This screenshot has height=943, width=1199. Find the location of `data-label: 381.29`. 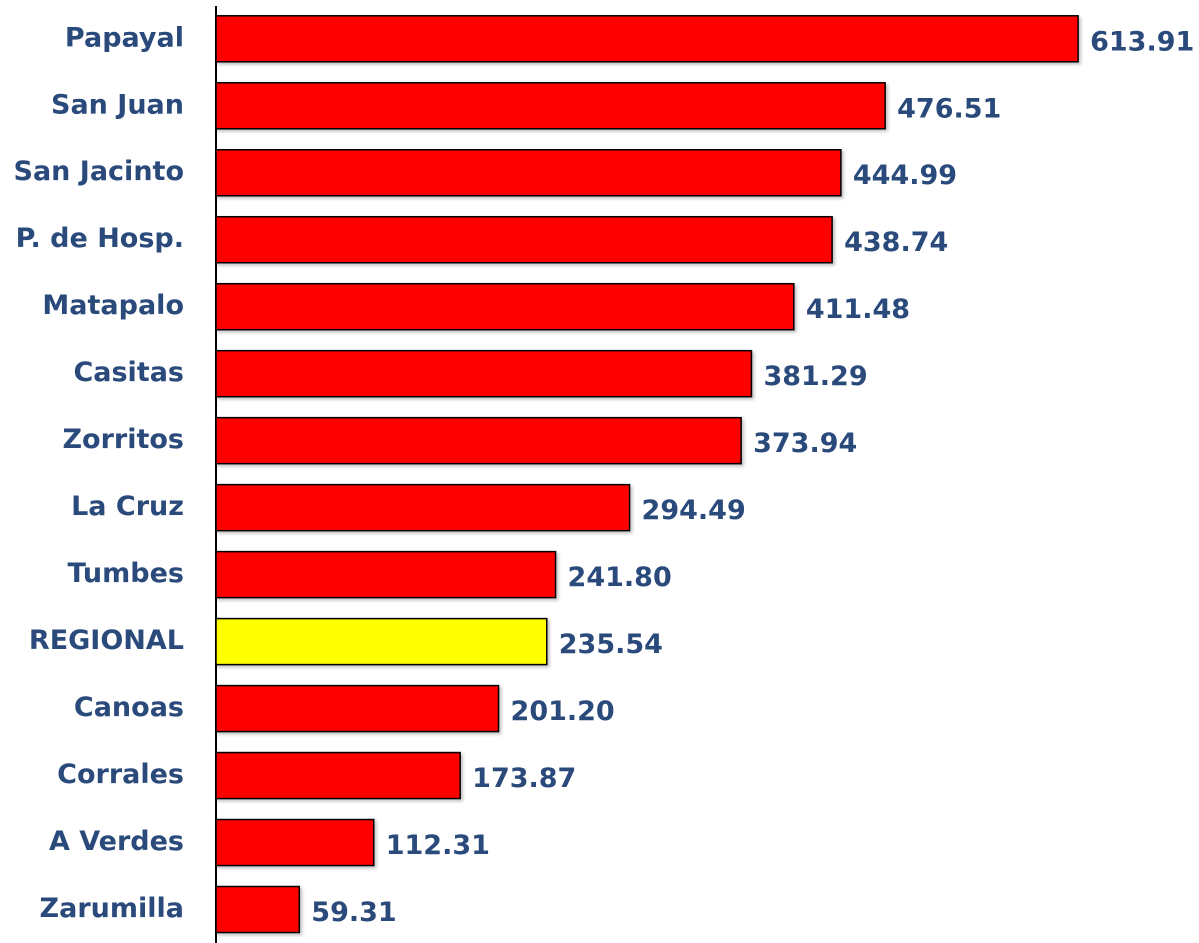

data-label: 381.29 is located at coordinates (815, 376).